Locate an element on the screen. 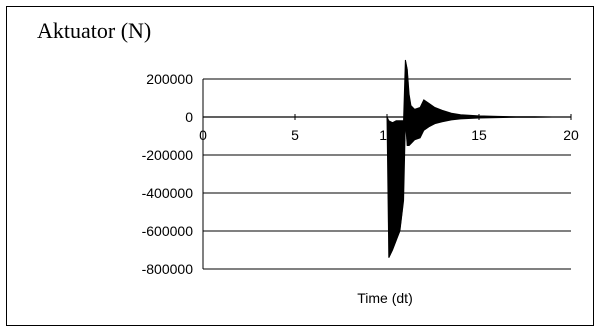 The height and width of the screenshot is (334, 603). y-tick-label: -600000 is located at coordinates (168, 231).